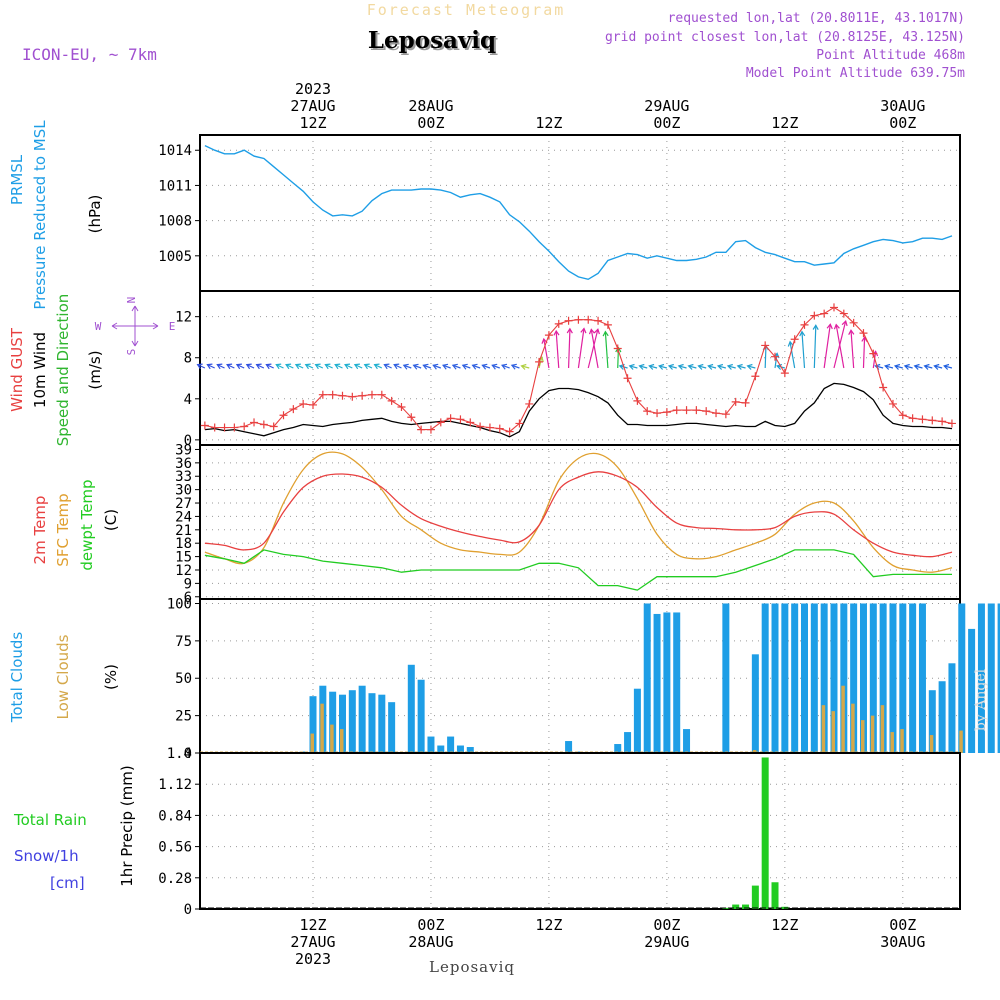  I want to click on top-axis-label: 30AUG, so click(902, 106).